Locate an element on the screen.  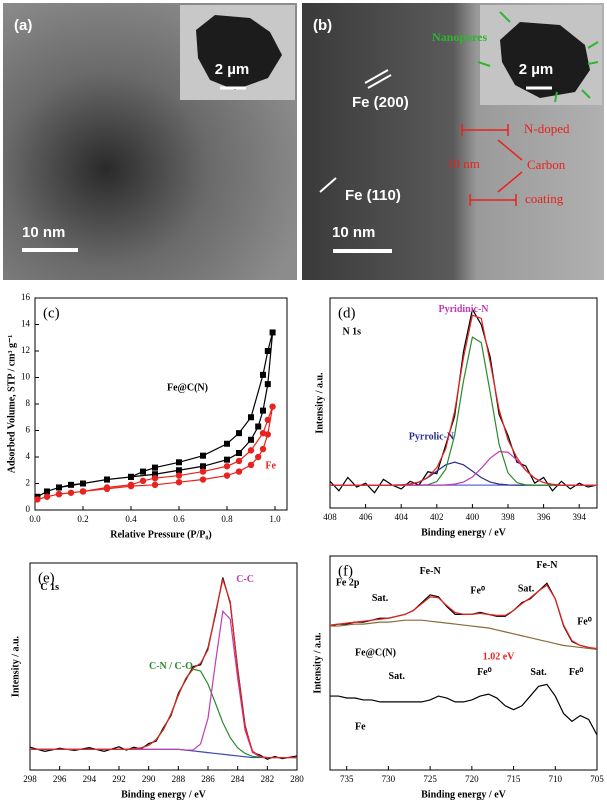
x-tick-label: 725 is located at coordinates (430, 779).